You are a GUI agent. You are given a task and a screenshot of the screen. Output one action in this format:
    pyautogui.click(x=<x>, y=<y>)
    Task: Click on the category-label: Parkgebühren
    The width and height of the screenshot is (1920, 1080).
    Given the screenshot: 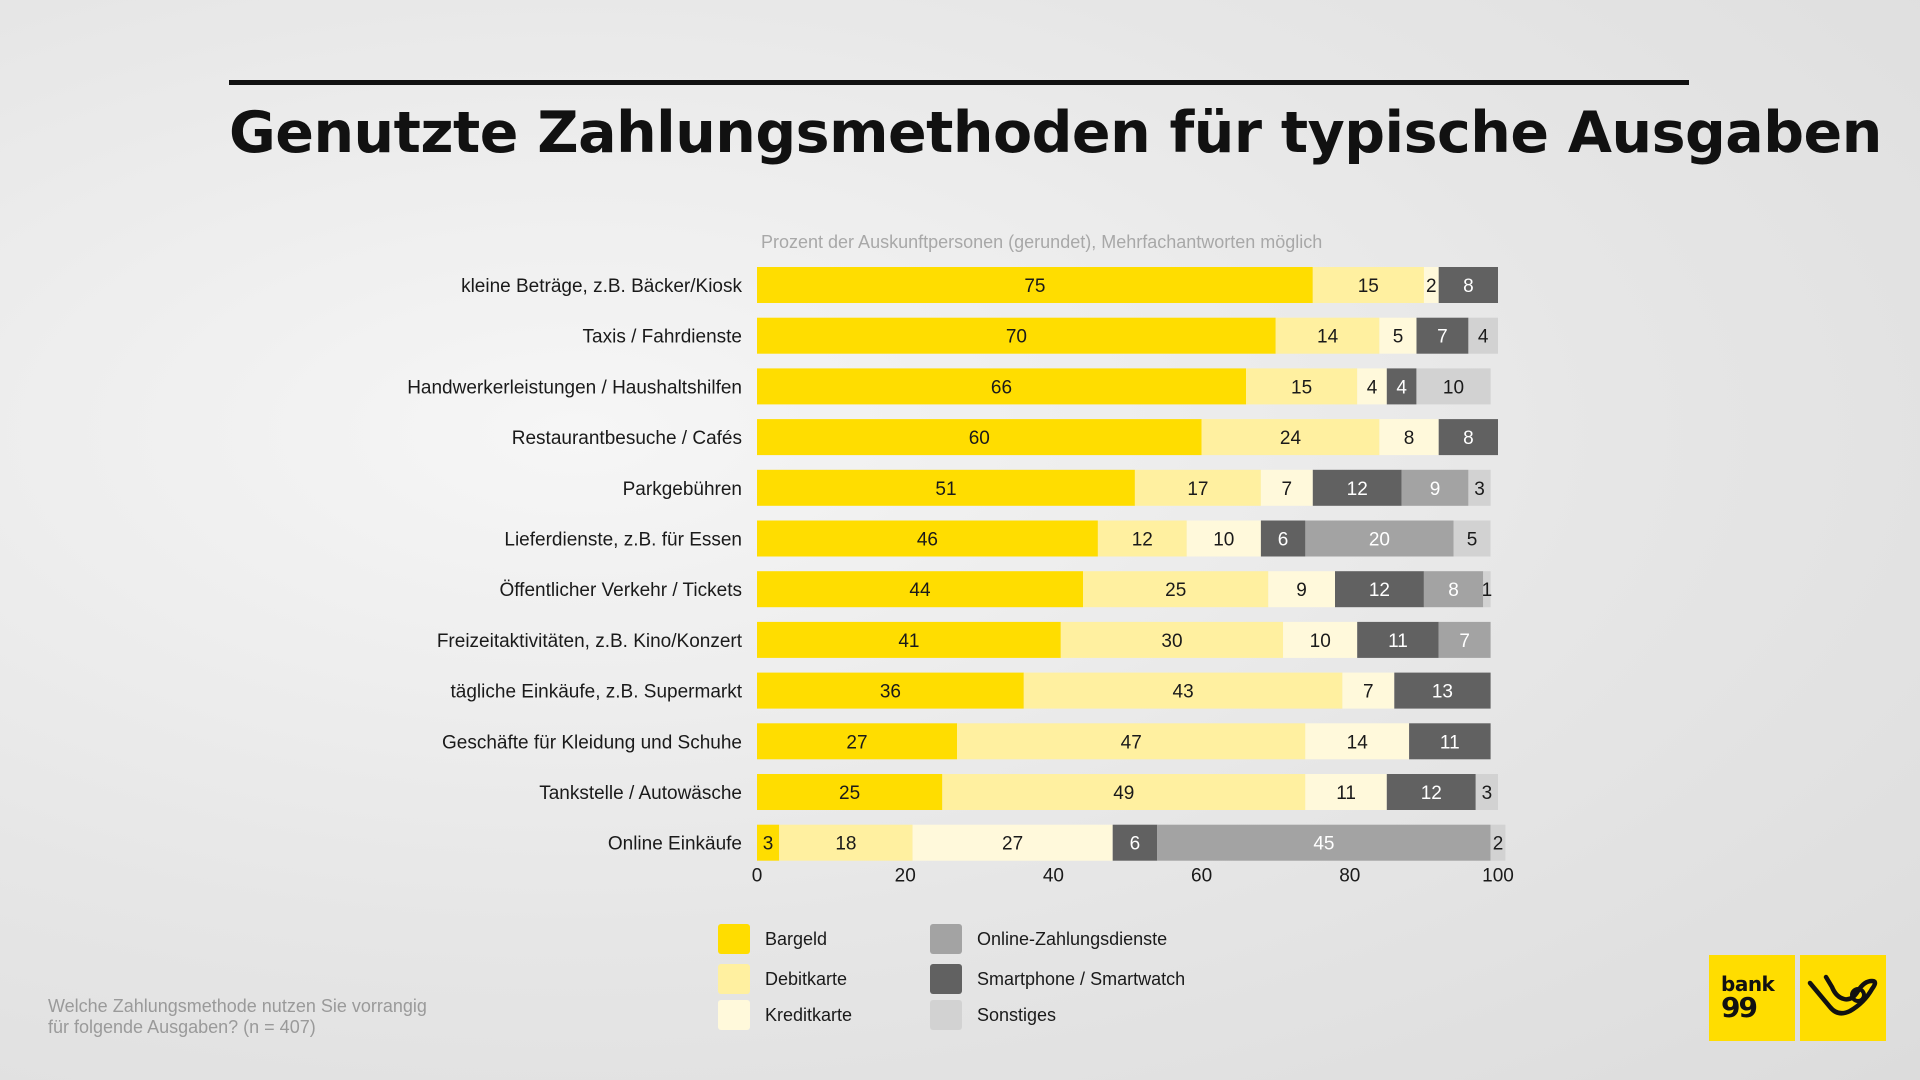 What is the action you would take?
    pyautogui.click(x=682, y=489)
    